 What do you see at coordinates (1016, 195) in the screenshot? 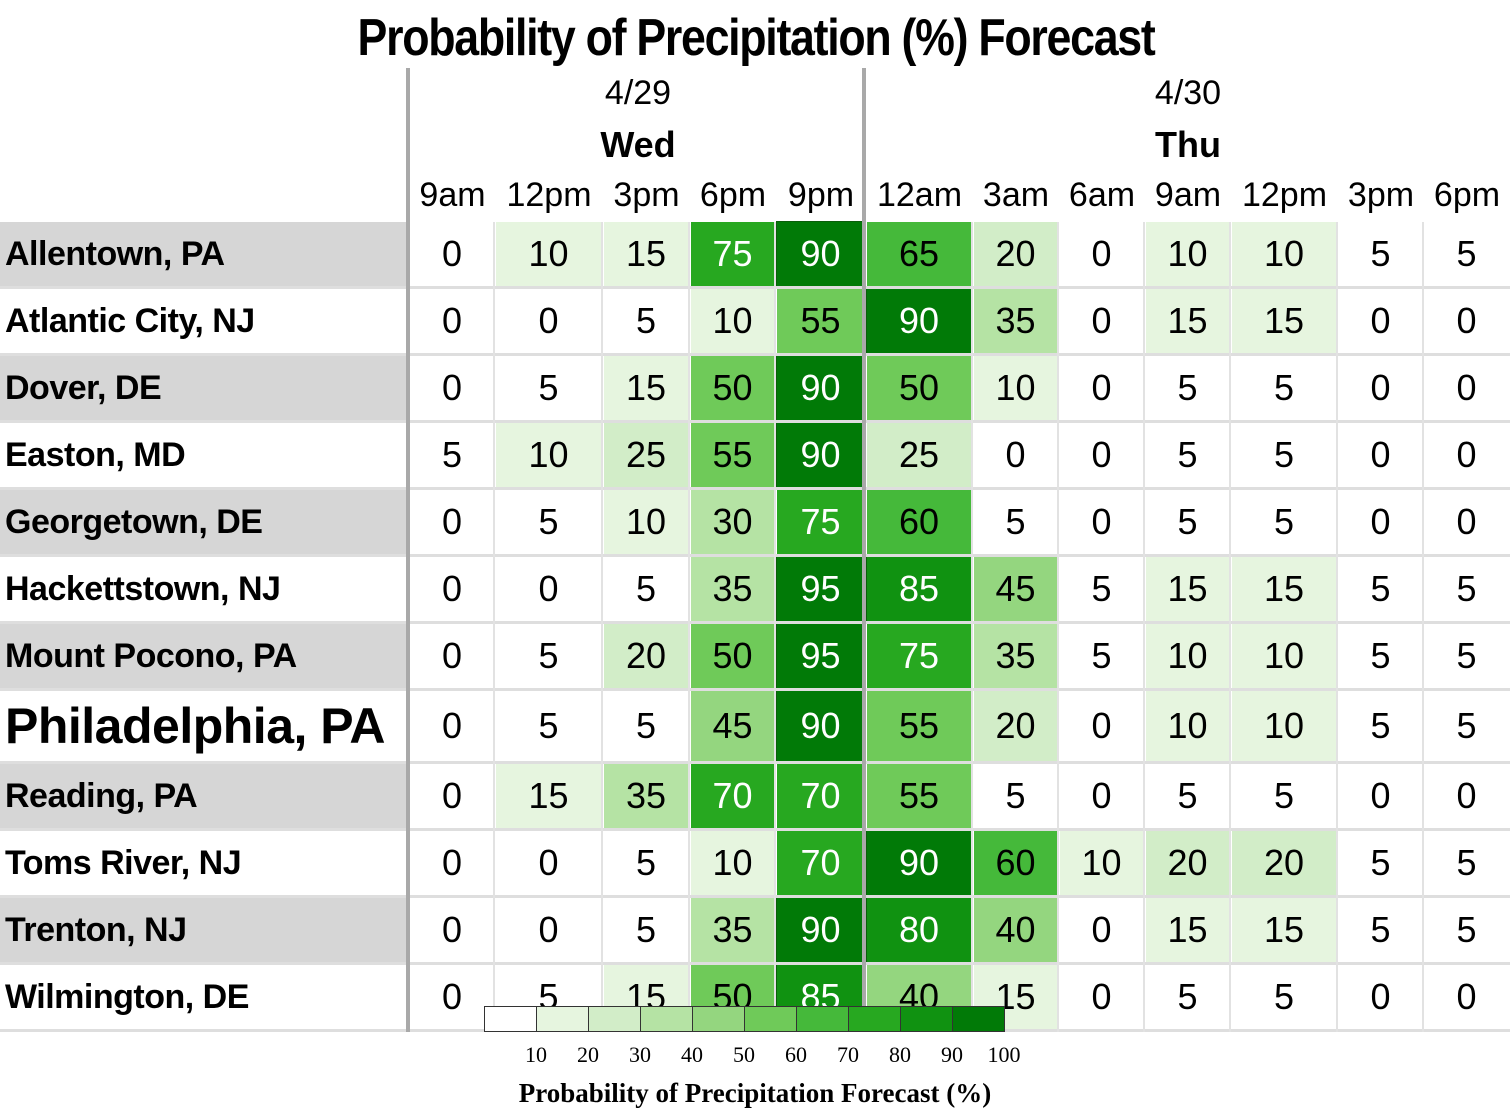
I see `time-column-label: 3am` at bounding box center [1016, 195].